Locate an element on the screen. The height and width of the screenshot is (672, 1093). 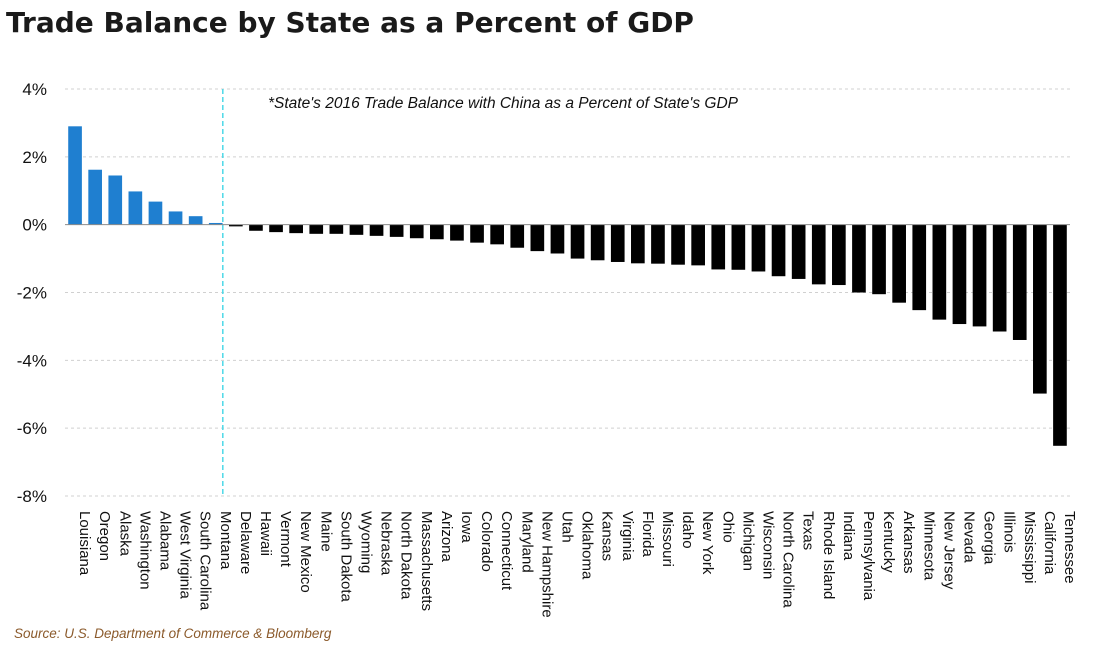
y-tick-label: -2% is located at coordinates (32, 293).